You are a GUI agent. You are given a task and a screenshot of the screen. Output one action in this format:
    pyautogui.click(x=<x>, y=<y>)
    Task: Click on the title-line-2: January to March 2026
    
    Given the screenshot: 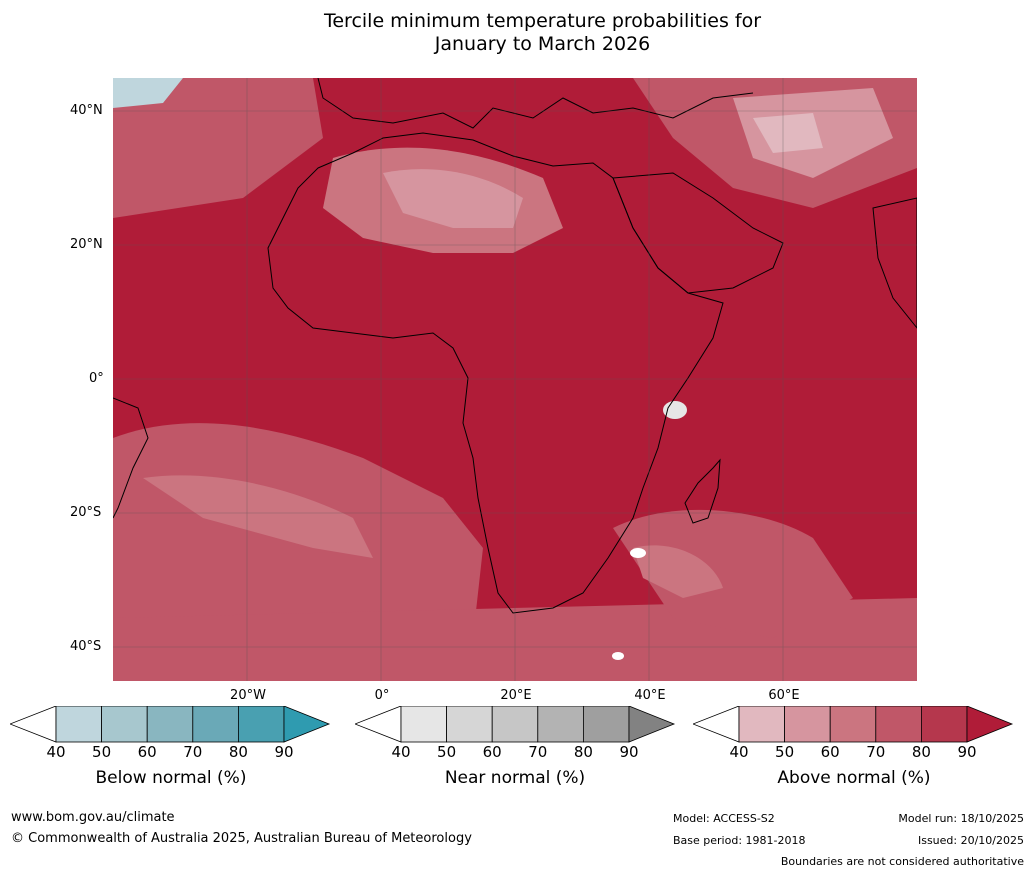 What is the action you would take?
    pyautogui.click(x=542, y=44)
    